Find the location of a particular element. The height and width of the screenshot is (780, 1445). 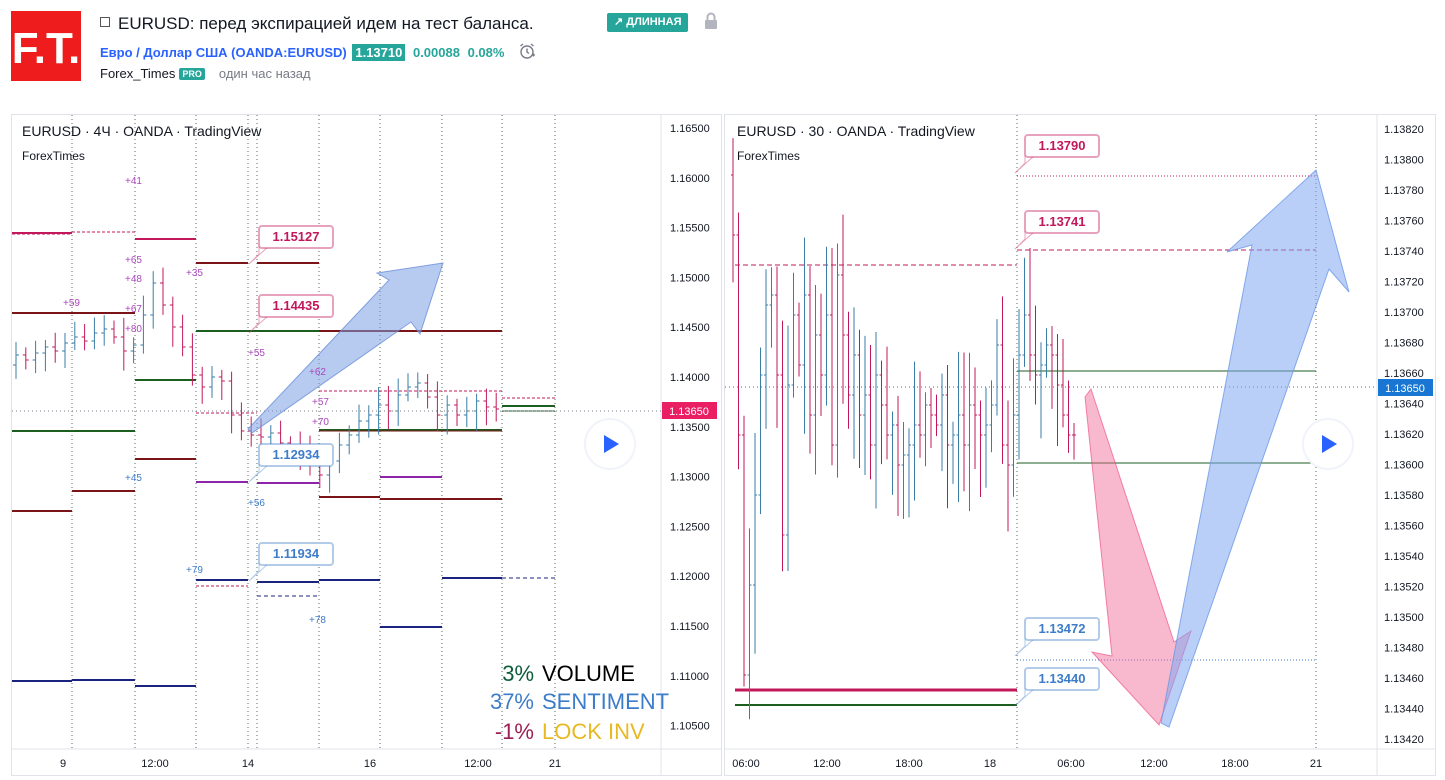

level-marker: +80 is located at coordinates (133, 329).